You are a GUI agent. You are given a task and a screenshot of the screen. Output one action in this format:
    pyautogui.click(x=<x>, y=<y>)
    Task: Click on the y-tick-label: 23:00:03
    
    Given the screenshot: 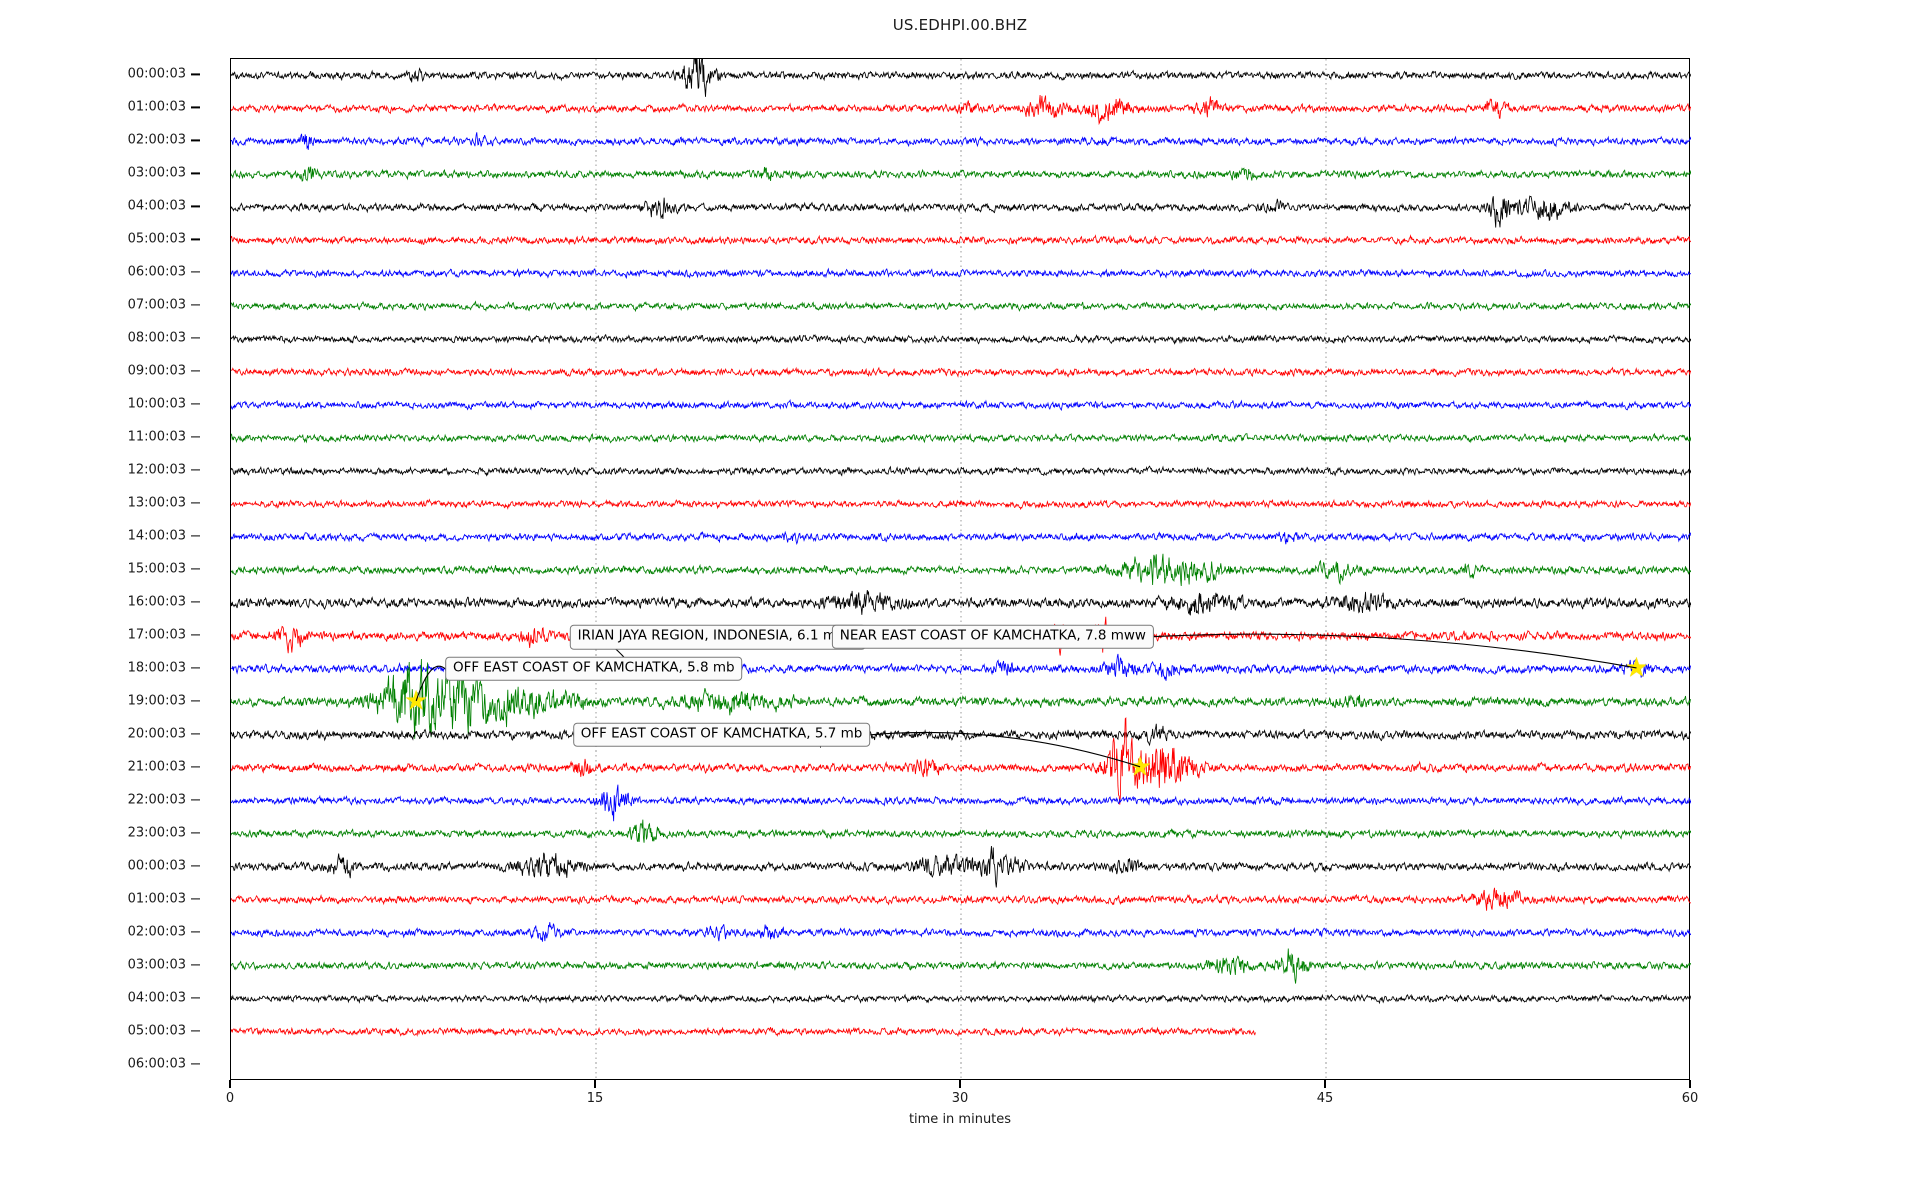 What is the action you would take?
    pyautogui.click(x=156, y=833)
    